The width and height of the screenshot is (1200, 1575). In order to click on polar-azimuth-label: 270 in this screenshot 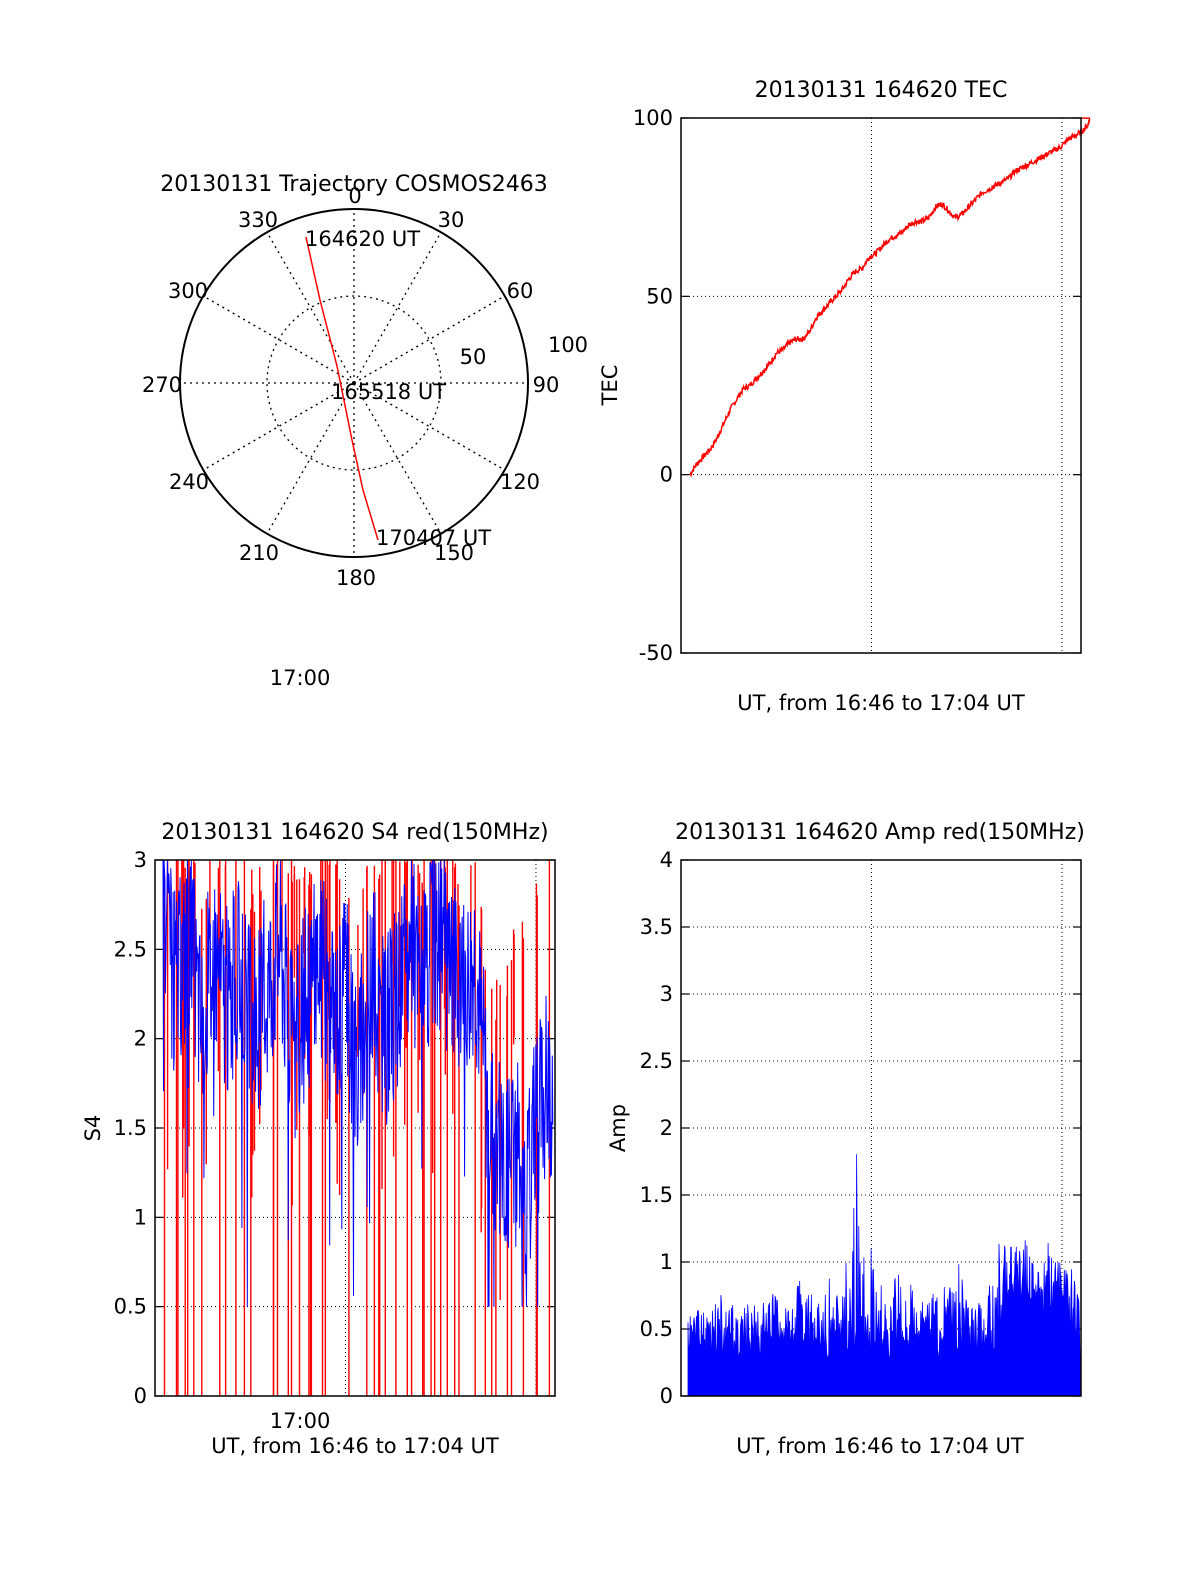, I will do `click(162, 385)`.